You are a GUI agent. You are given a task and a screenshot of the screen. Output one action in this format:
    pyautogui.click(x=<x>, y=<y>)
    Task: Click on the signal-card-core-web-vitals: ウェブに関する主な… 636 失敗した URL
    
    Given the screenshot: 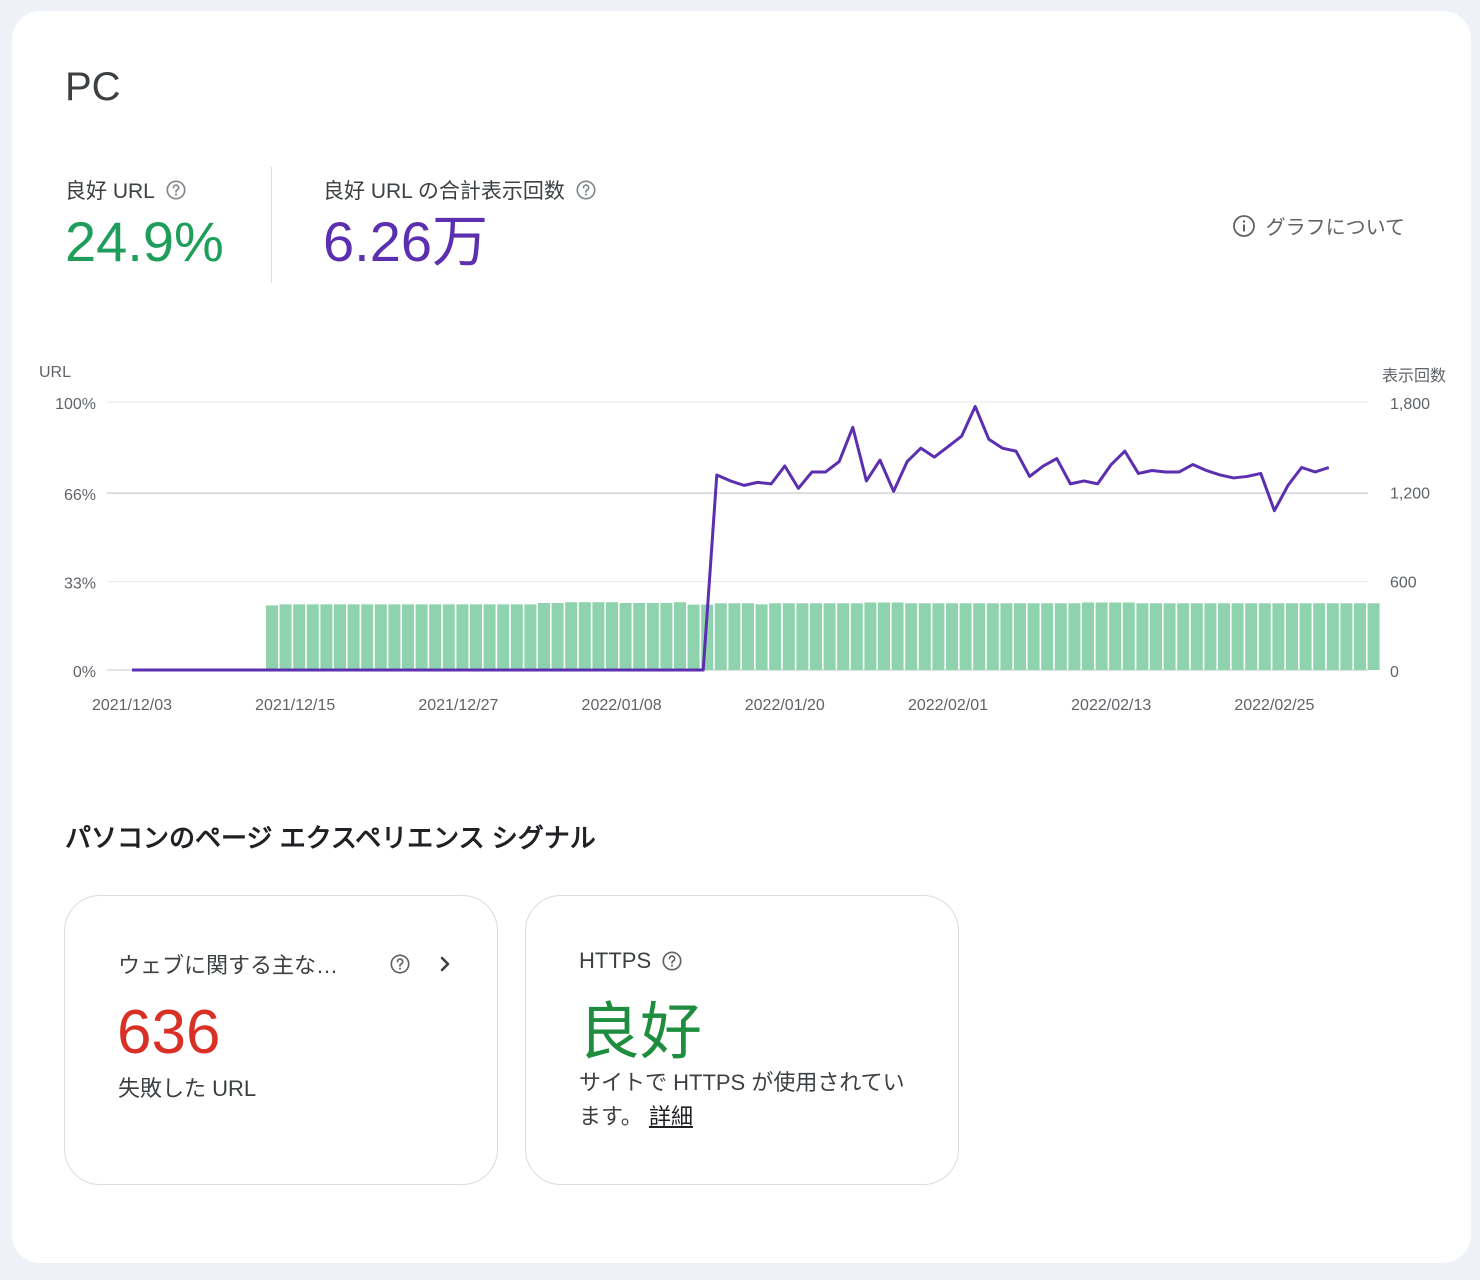 What is the action you would take?
    pyautogui.click(x=281, y=1040)
    